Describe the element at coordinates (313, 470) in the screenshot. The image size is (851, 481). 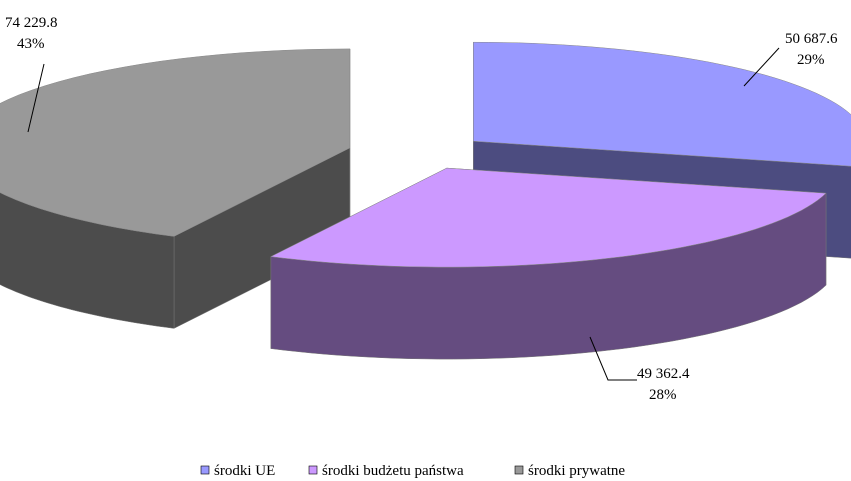
I see `legend-swatch-state` at that location.